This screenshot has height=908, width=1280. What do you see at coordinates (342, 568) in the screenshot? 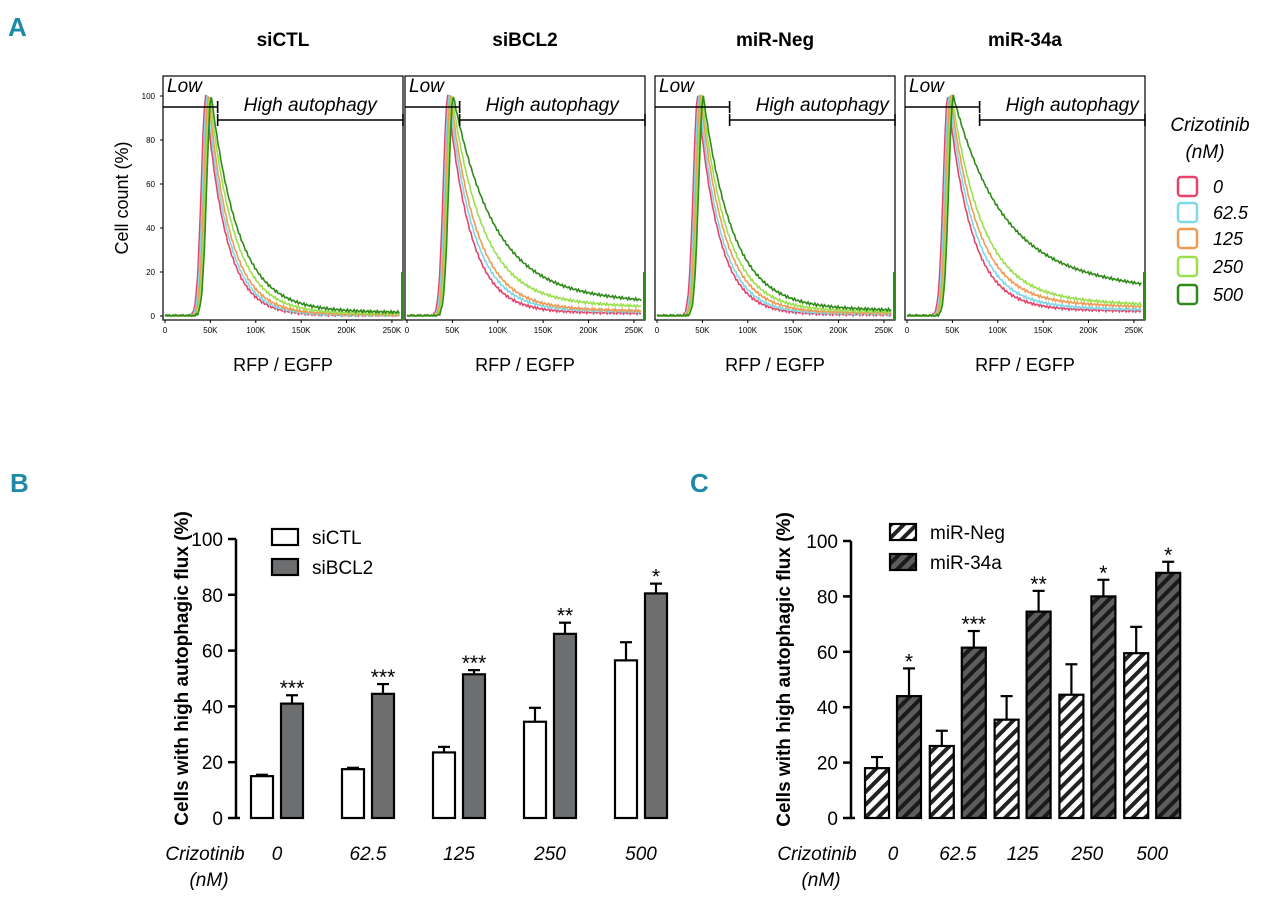
I see `legend-label-siBCL2: siBCL2` at bounding box center [342, 568].